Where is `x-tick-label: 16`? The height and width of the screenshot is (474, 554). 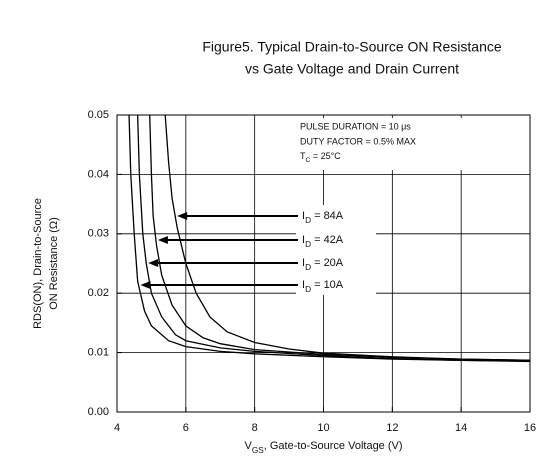 x-tick-label: 16 is located at coordinates (530, 428).